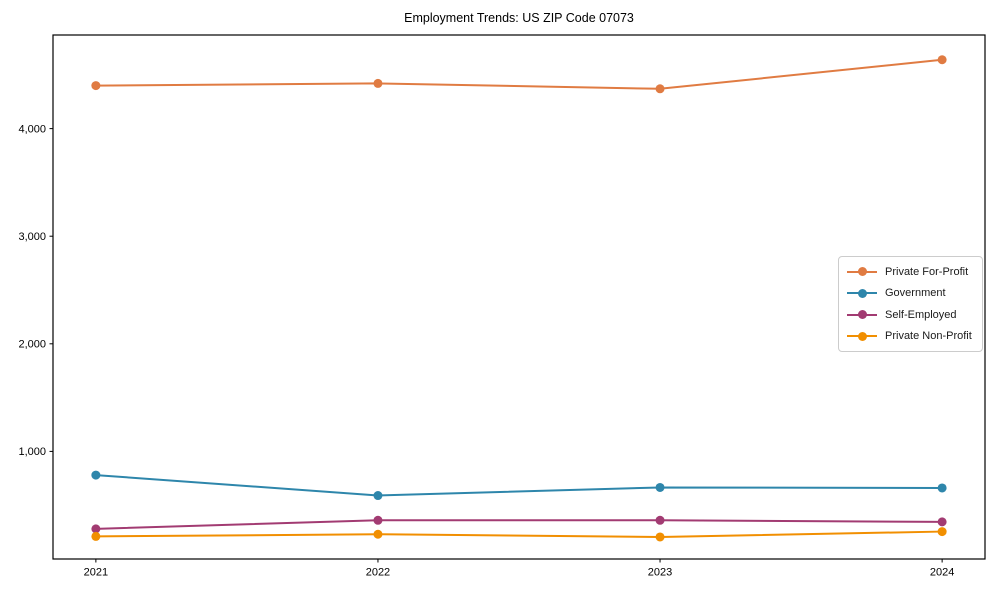 The height and width of the screenshot is (600, 1000). I want to click on chart-title: Employment Trends: US ZIP Code 07073, so click(519, 18).